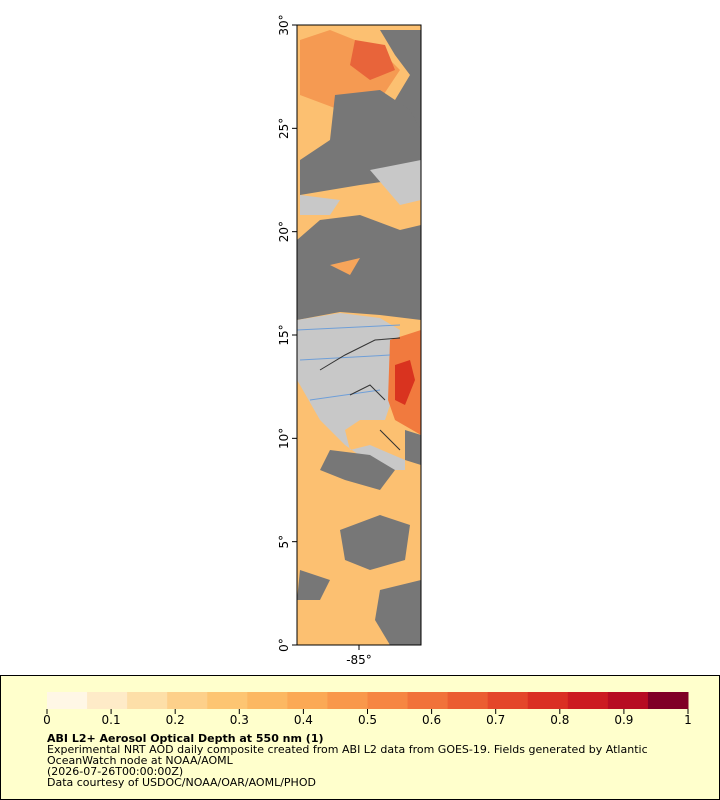  What do you see at coordinates (115, 771) in the screenshot?
I see `legend-text: (2026-07-26T00:00:00Z)` at bounding box center [115, 771].